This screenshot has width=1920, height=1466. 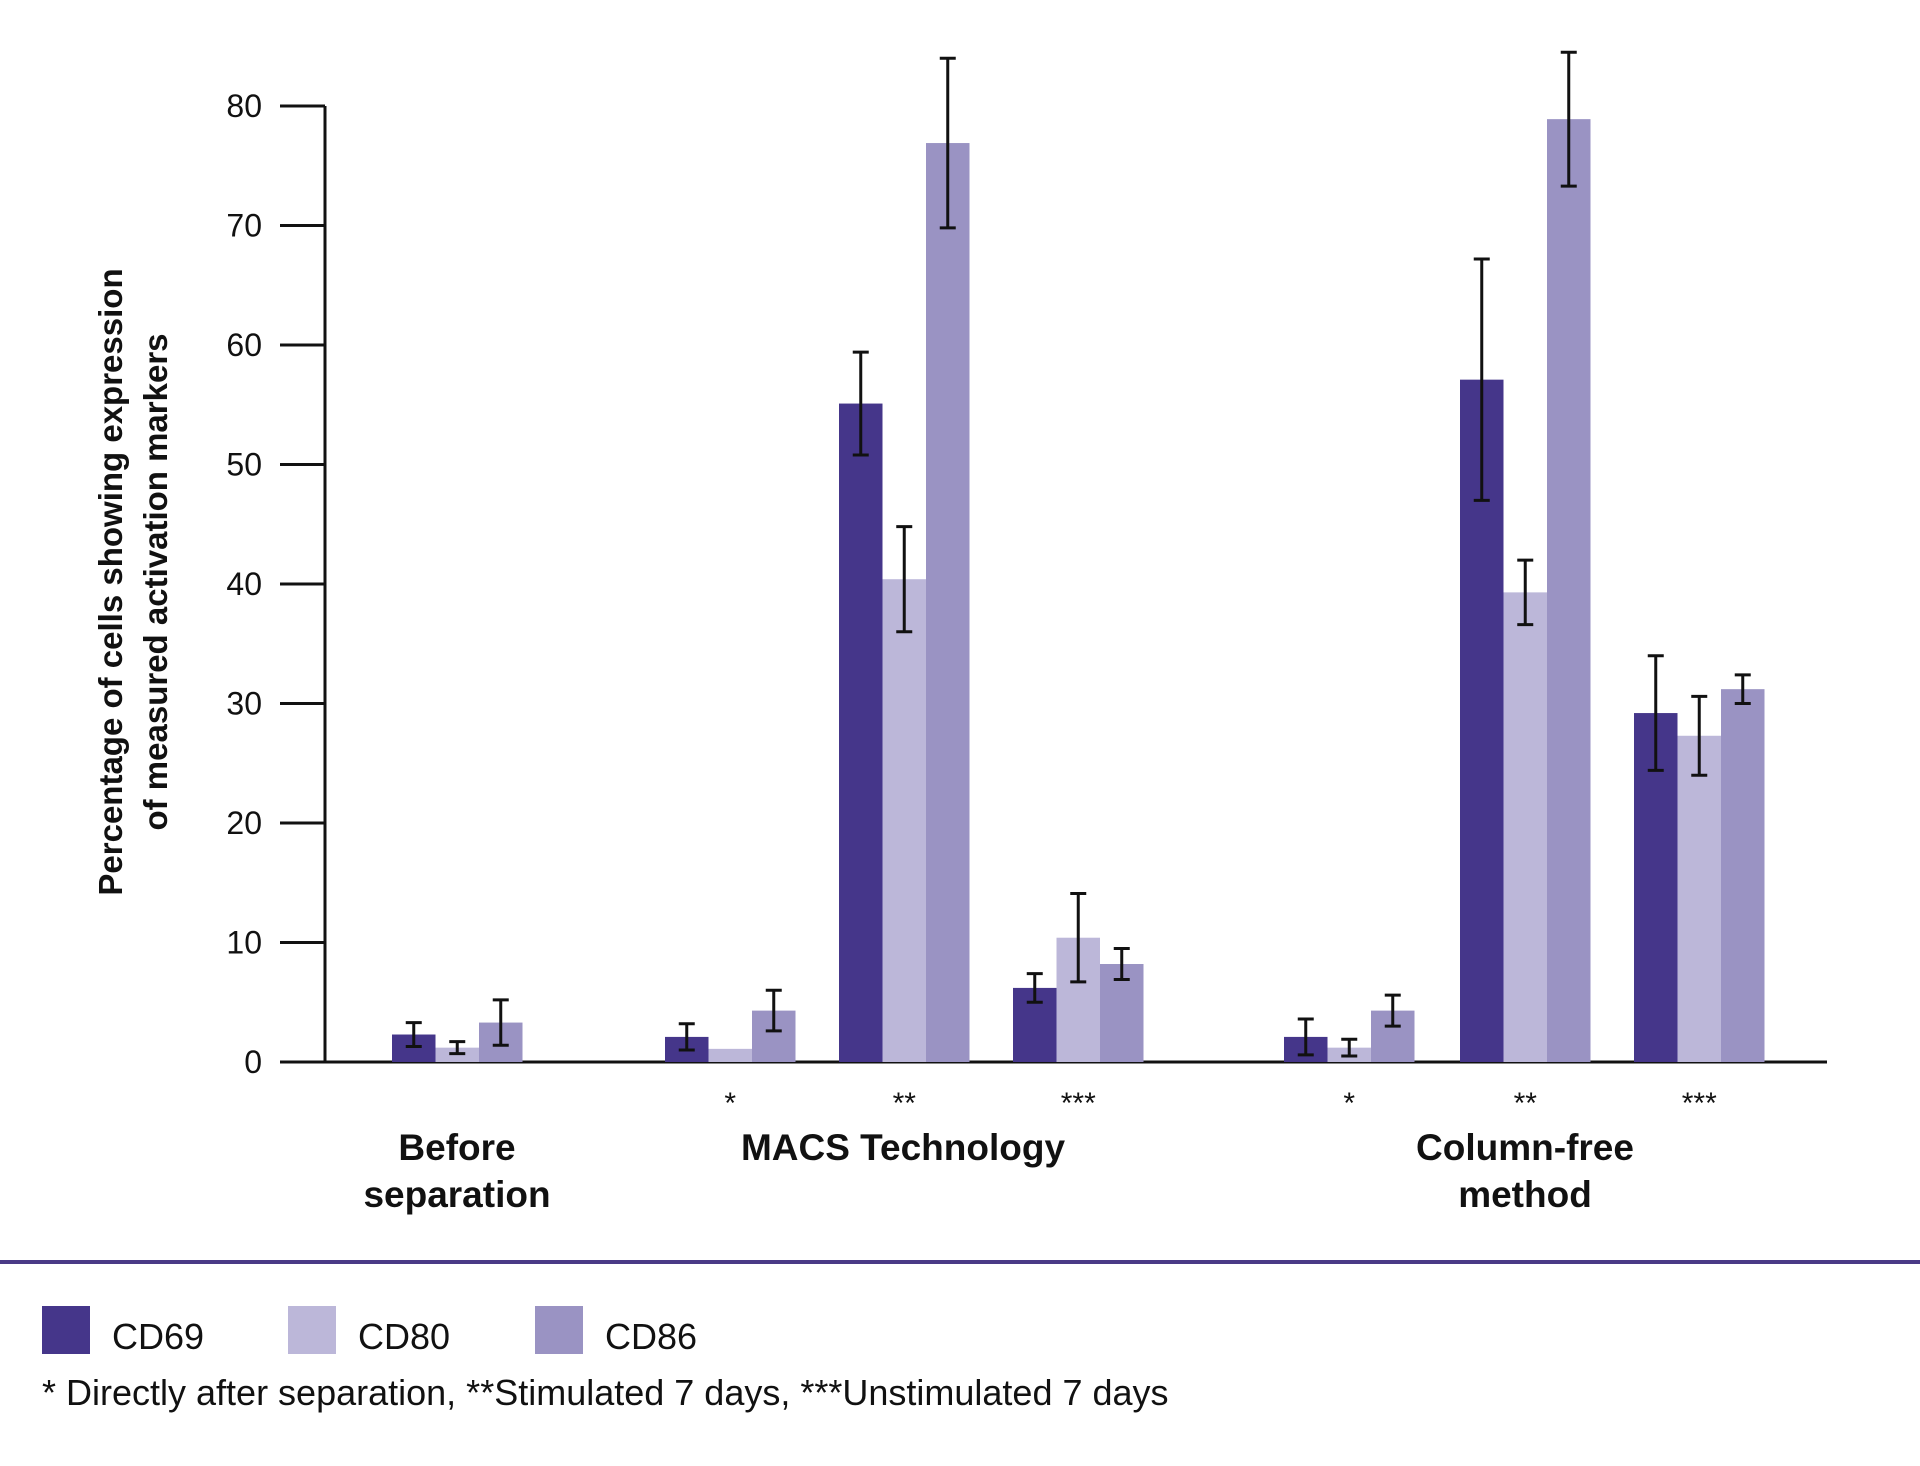 I want to click on y-tick-label: 0, so click(x=253, y=1062).